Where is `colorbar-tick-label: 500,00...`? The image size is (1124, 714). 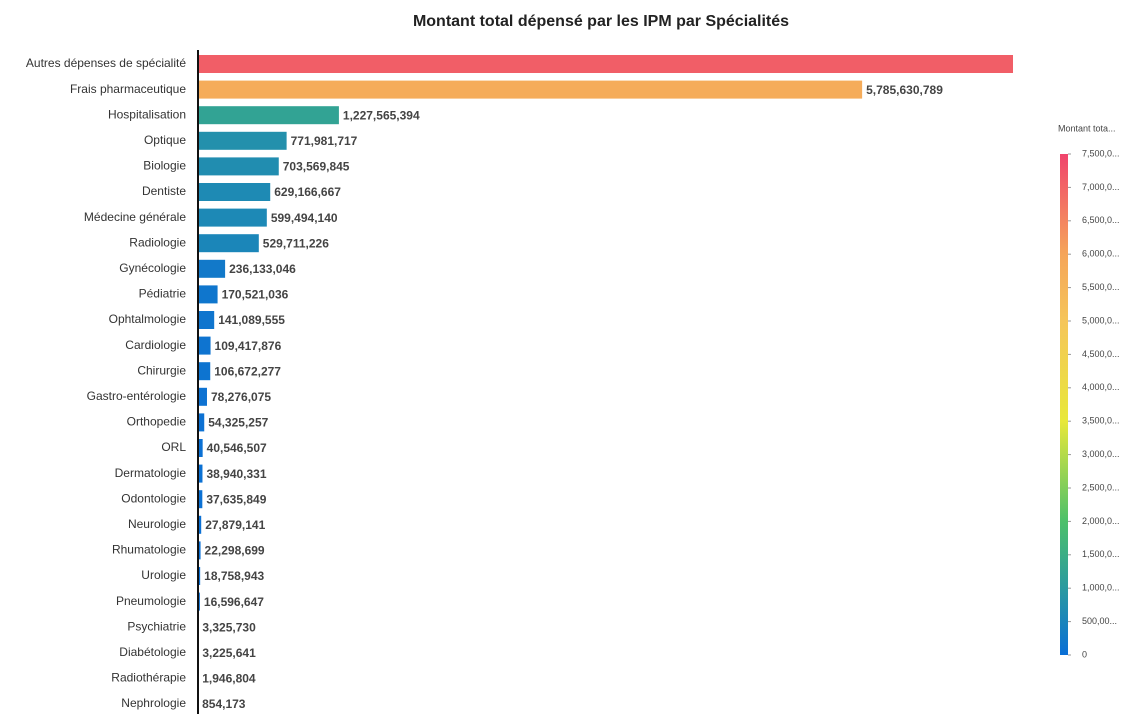
colorbar-tick-label: 500,00... is located at coordinates (1099, 621).